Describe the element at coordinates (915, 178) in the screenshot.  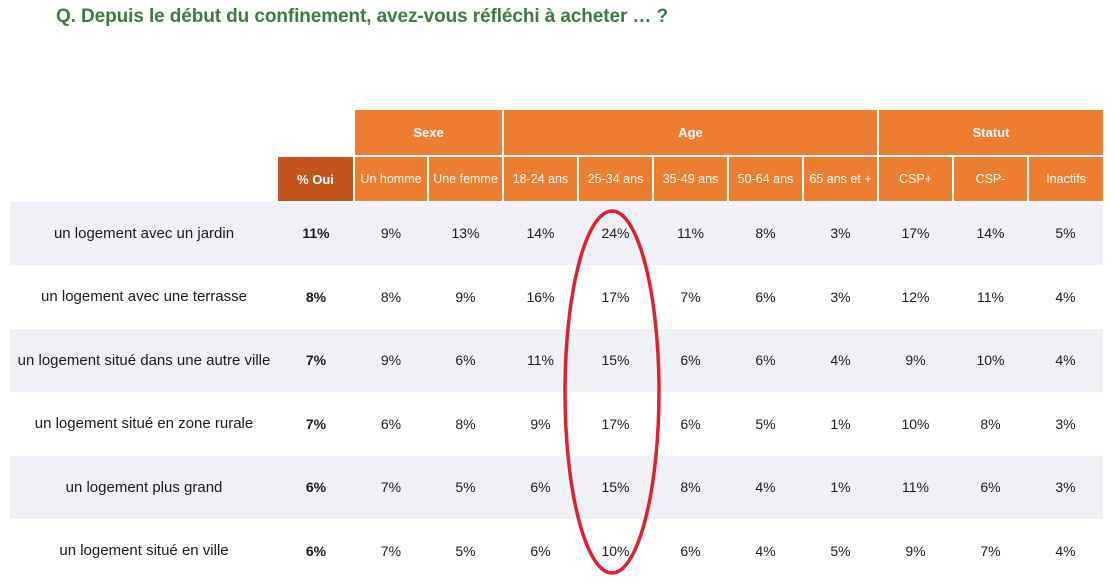
I see `column-header-csp-plus: CSP+` at that location.